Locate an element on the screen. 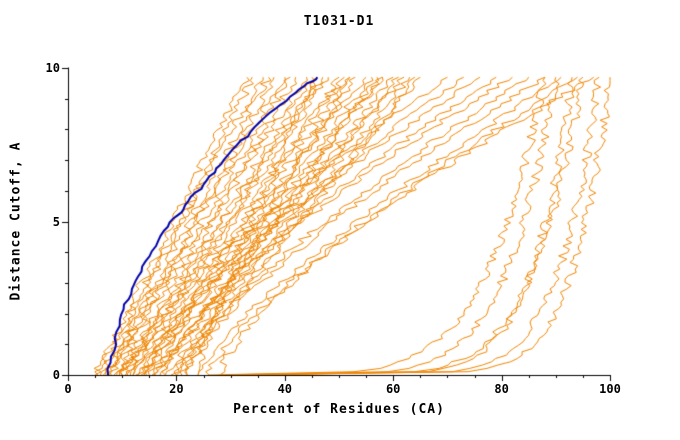  x-tick-label: 20 is located at coordinates (176, 389).